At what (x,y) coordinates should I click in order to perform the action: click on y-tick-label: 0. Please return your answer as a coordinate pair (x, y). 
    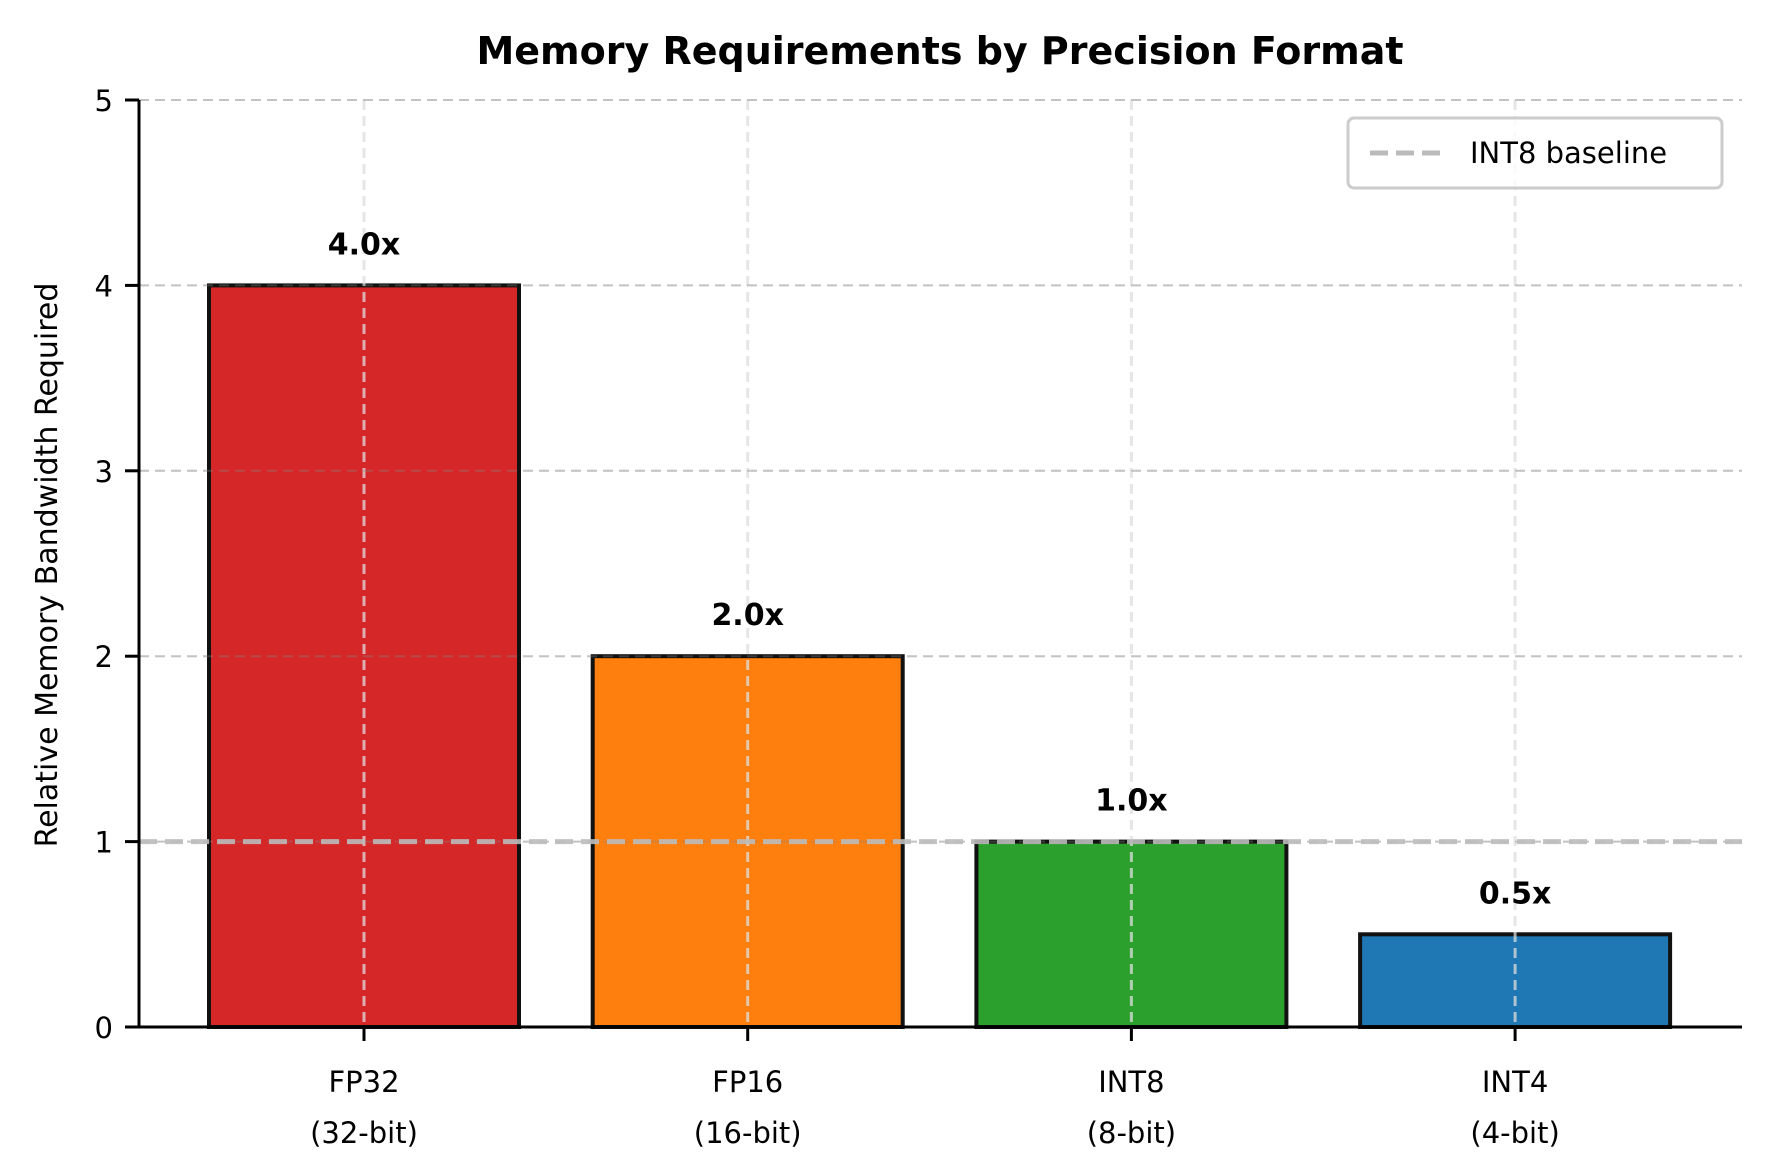
    Looking at the image, I should click on (104, 1028).